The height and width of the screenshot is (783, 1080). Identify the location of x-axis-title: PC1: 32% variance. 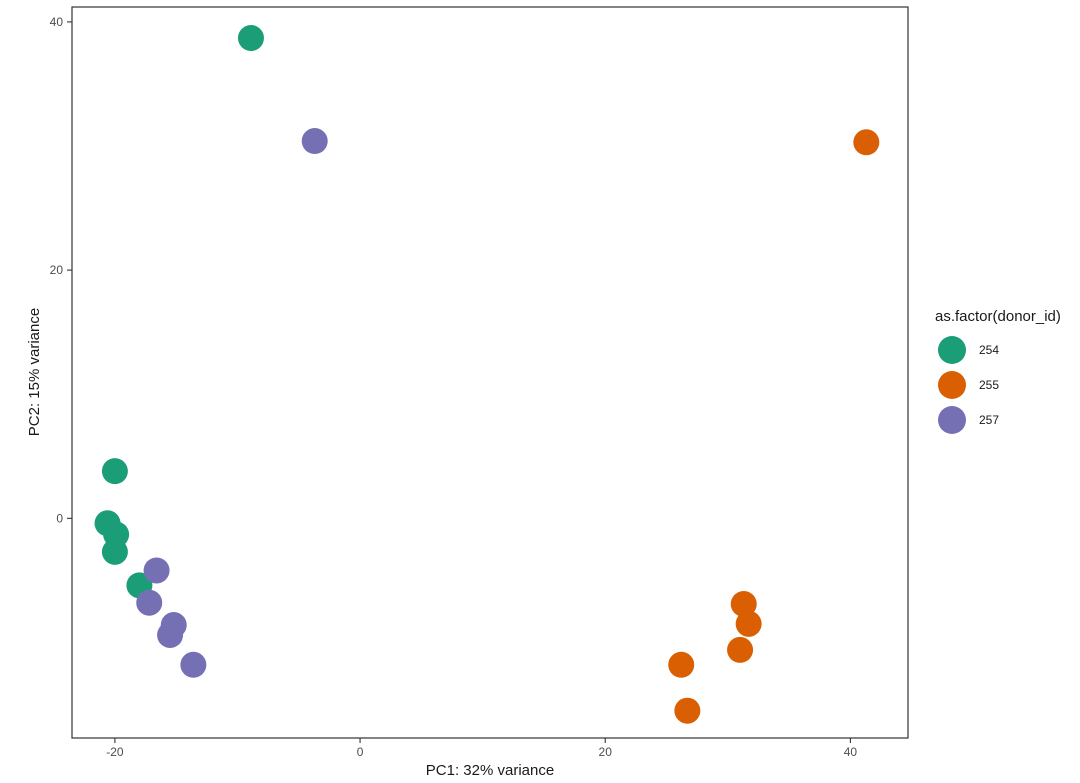
(490, 770).